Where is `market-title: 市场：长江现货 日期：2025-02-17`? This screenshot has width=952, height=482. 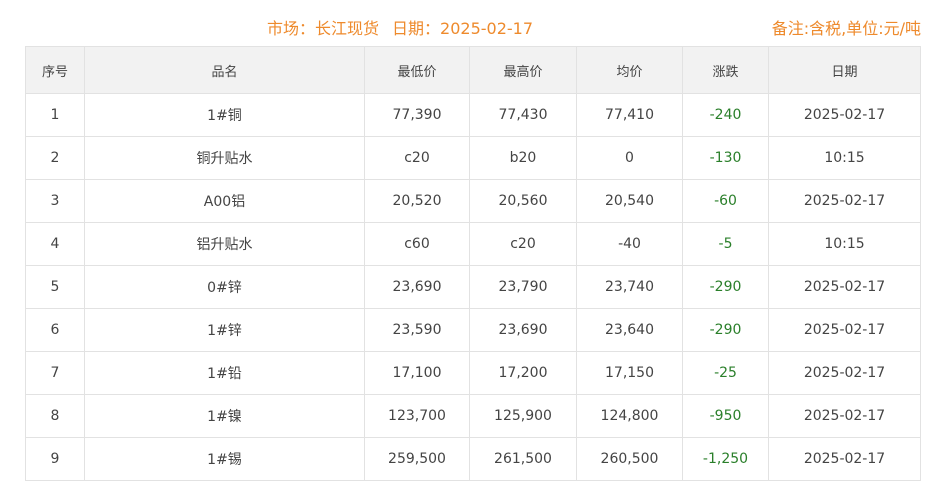 market-title: 市场：长江现货 日期：2025-02-17 is located at coordinates (400, 27).